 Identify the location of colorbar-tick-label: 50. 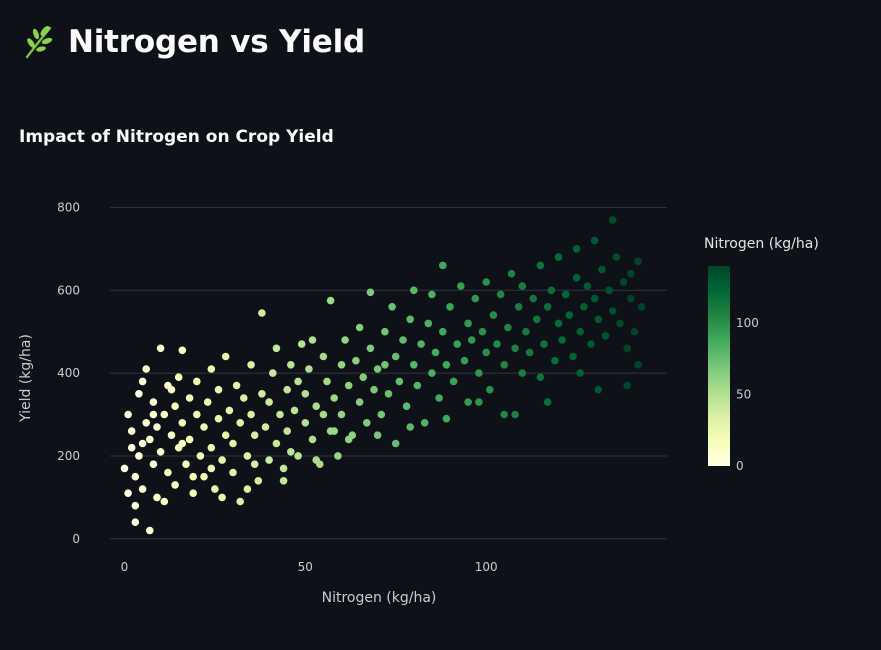
(743, 395).